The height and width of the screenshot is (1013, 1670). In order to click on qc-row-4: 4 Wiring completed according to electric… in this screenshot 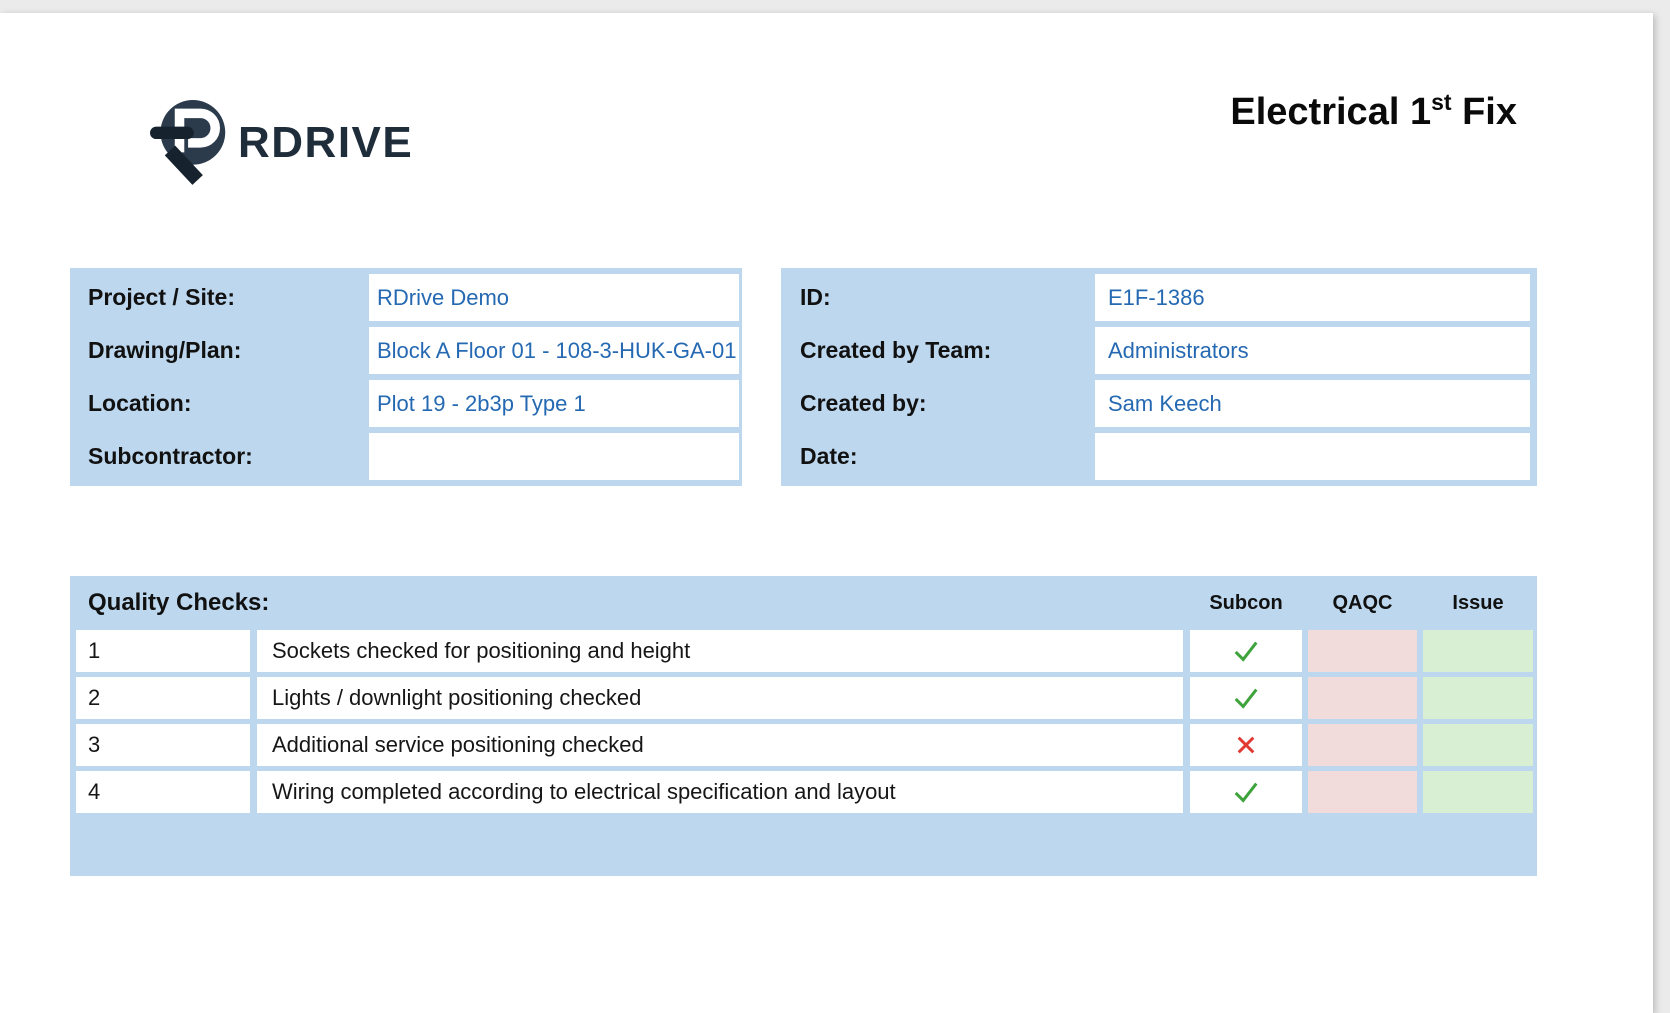, I will do `click(804, 792)`.